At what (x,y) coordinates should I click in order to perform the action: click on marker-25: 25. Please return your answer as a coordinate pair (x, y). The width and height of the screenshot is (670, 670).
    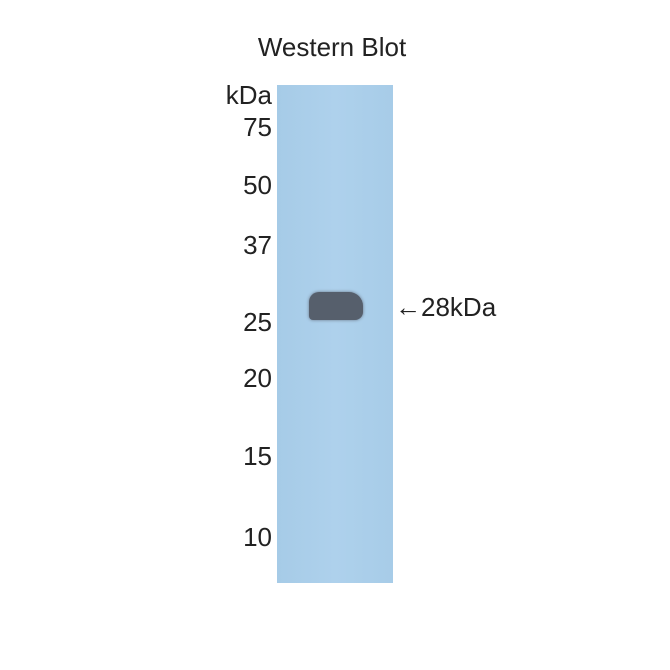
    Looking at the image, I should click on (257, 322).